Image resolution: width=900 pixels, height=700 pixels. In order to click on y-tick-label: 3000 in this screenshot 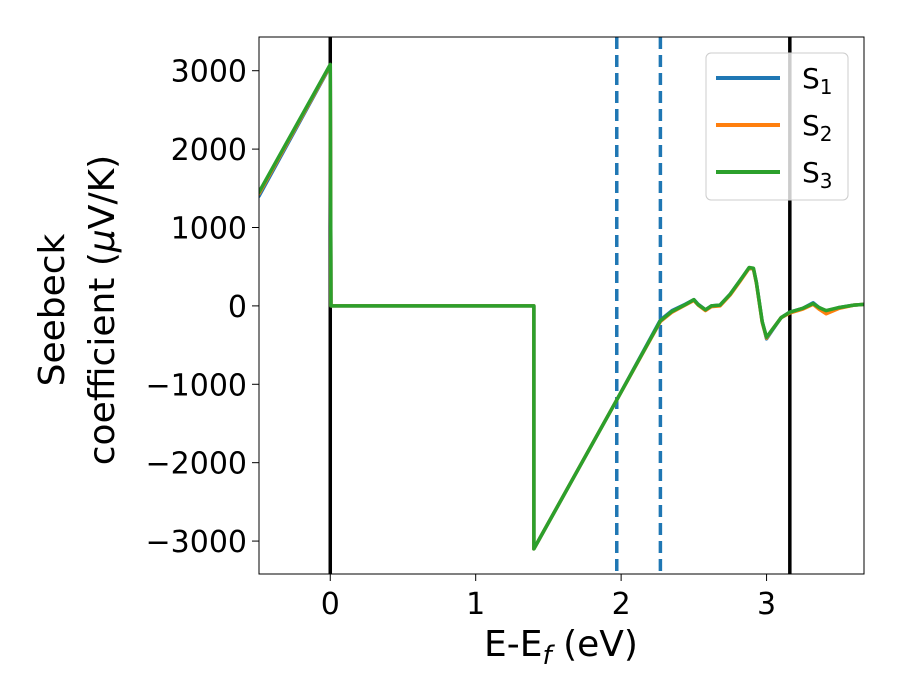, I will do `click(209, 72)`.